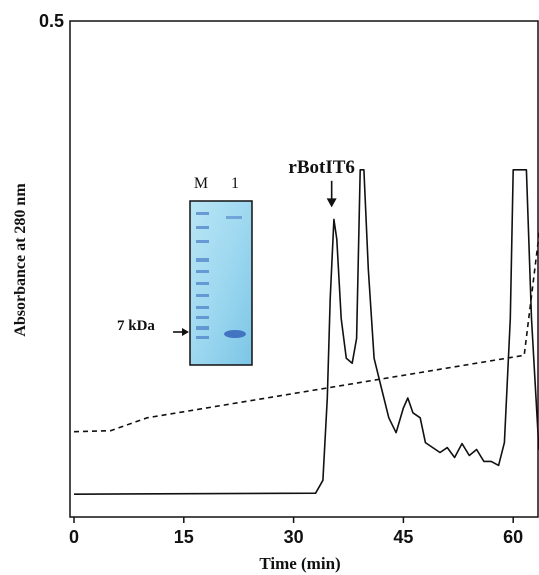 This screenshot has height=575, width=539. What do you see at coordinates (331, 194) in the screenshot?
I see `peak-annotation-arrow` at bounding box center [331, 194].